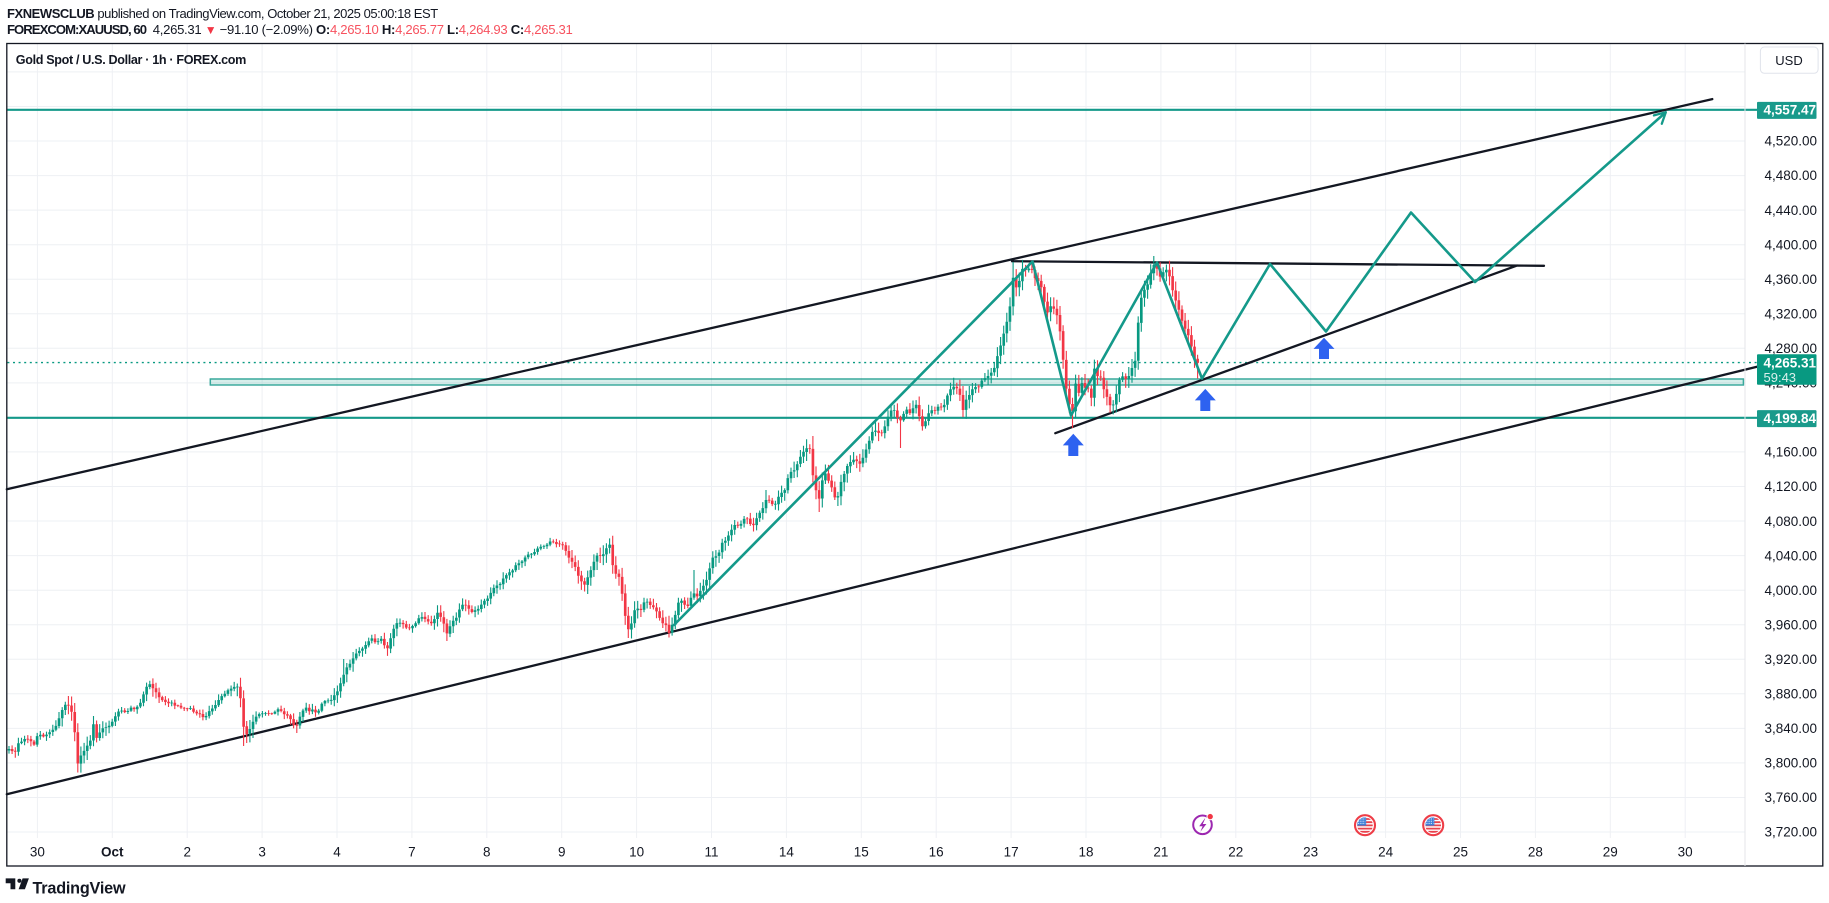 The image size is (1829, 903). What do you see at coordinates (1791, 348) in the screenshot?
I see `svg-text: 4,280.00` at bounding box center [1791, 348].